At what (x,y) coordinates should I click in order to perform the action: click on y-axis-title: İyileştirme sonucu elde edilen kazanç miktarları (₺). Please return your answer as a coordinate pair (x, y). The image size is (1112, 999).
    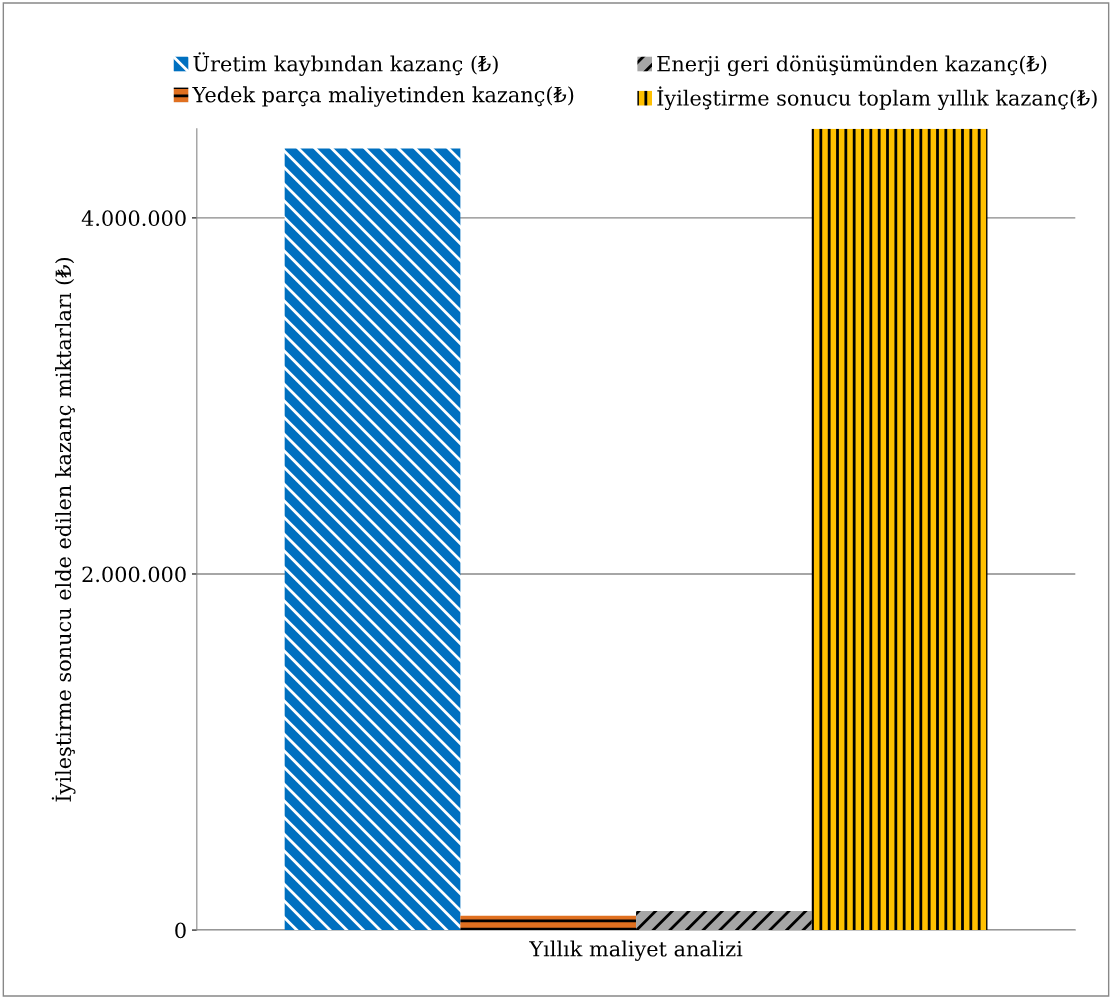
    Looking at the image, I should click on (63, 530).